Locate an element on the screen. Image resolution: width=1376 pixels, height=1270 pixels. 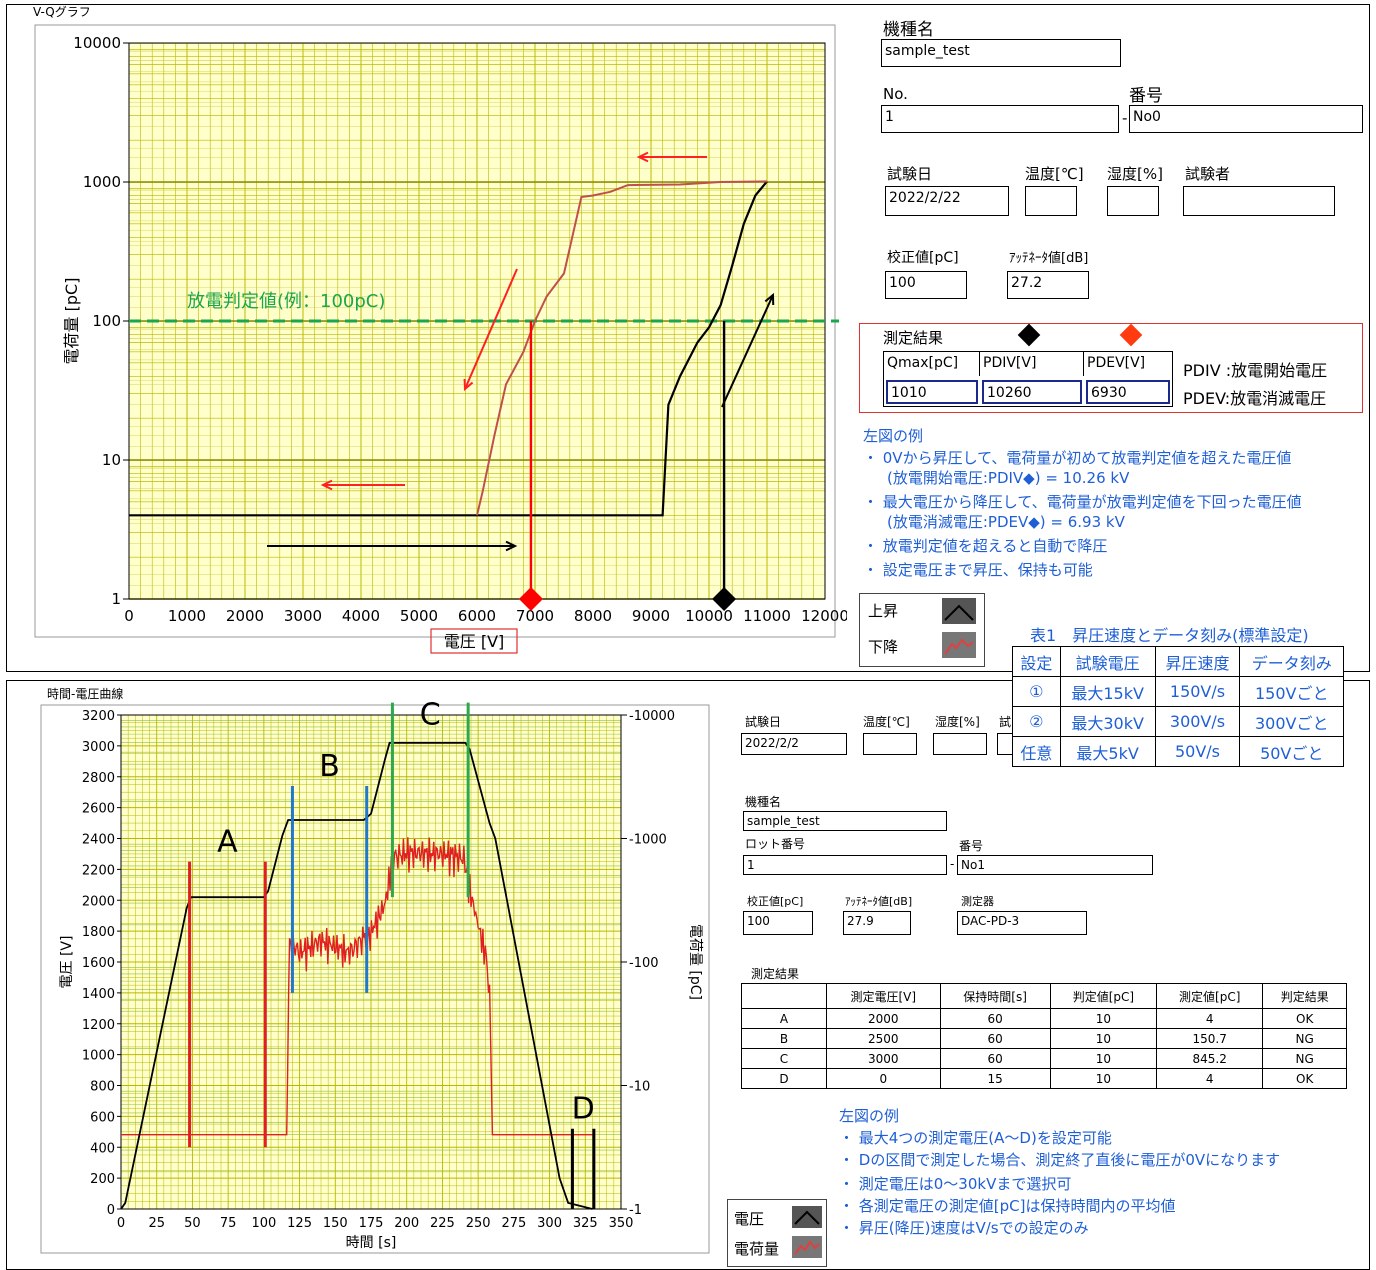
x-tick-label: 2000 is located at coordinates (245, 616).